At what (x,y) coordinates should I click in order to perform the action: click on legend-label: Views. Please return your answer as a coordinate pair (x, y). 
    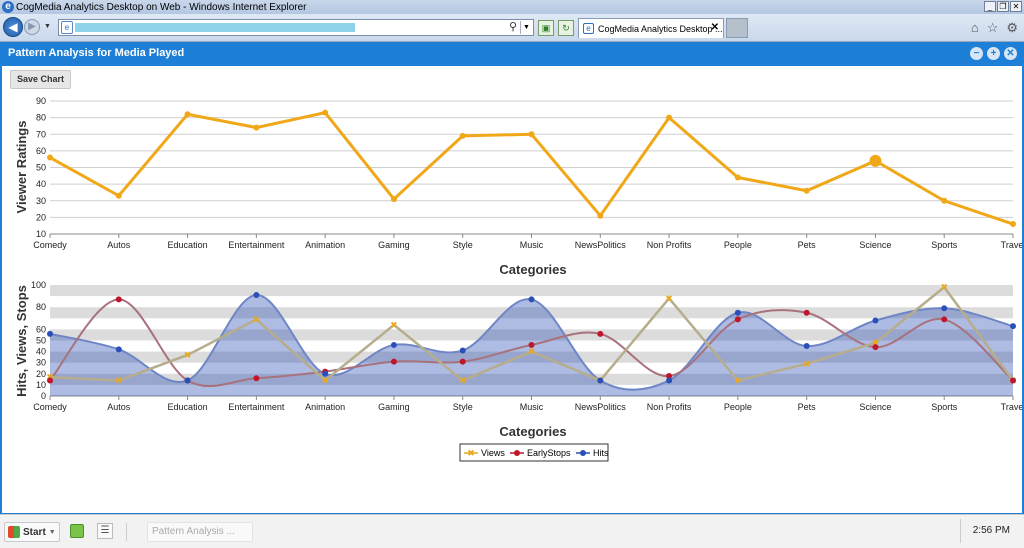
    Looking at the image, I should click on (493, 453).